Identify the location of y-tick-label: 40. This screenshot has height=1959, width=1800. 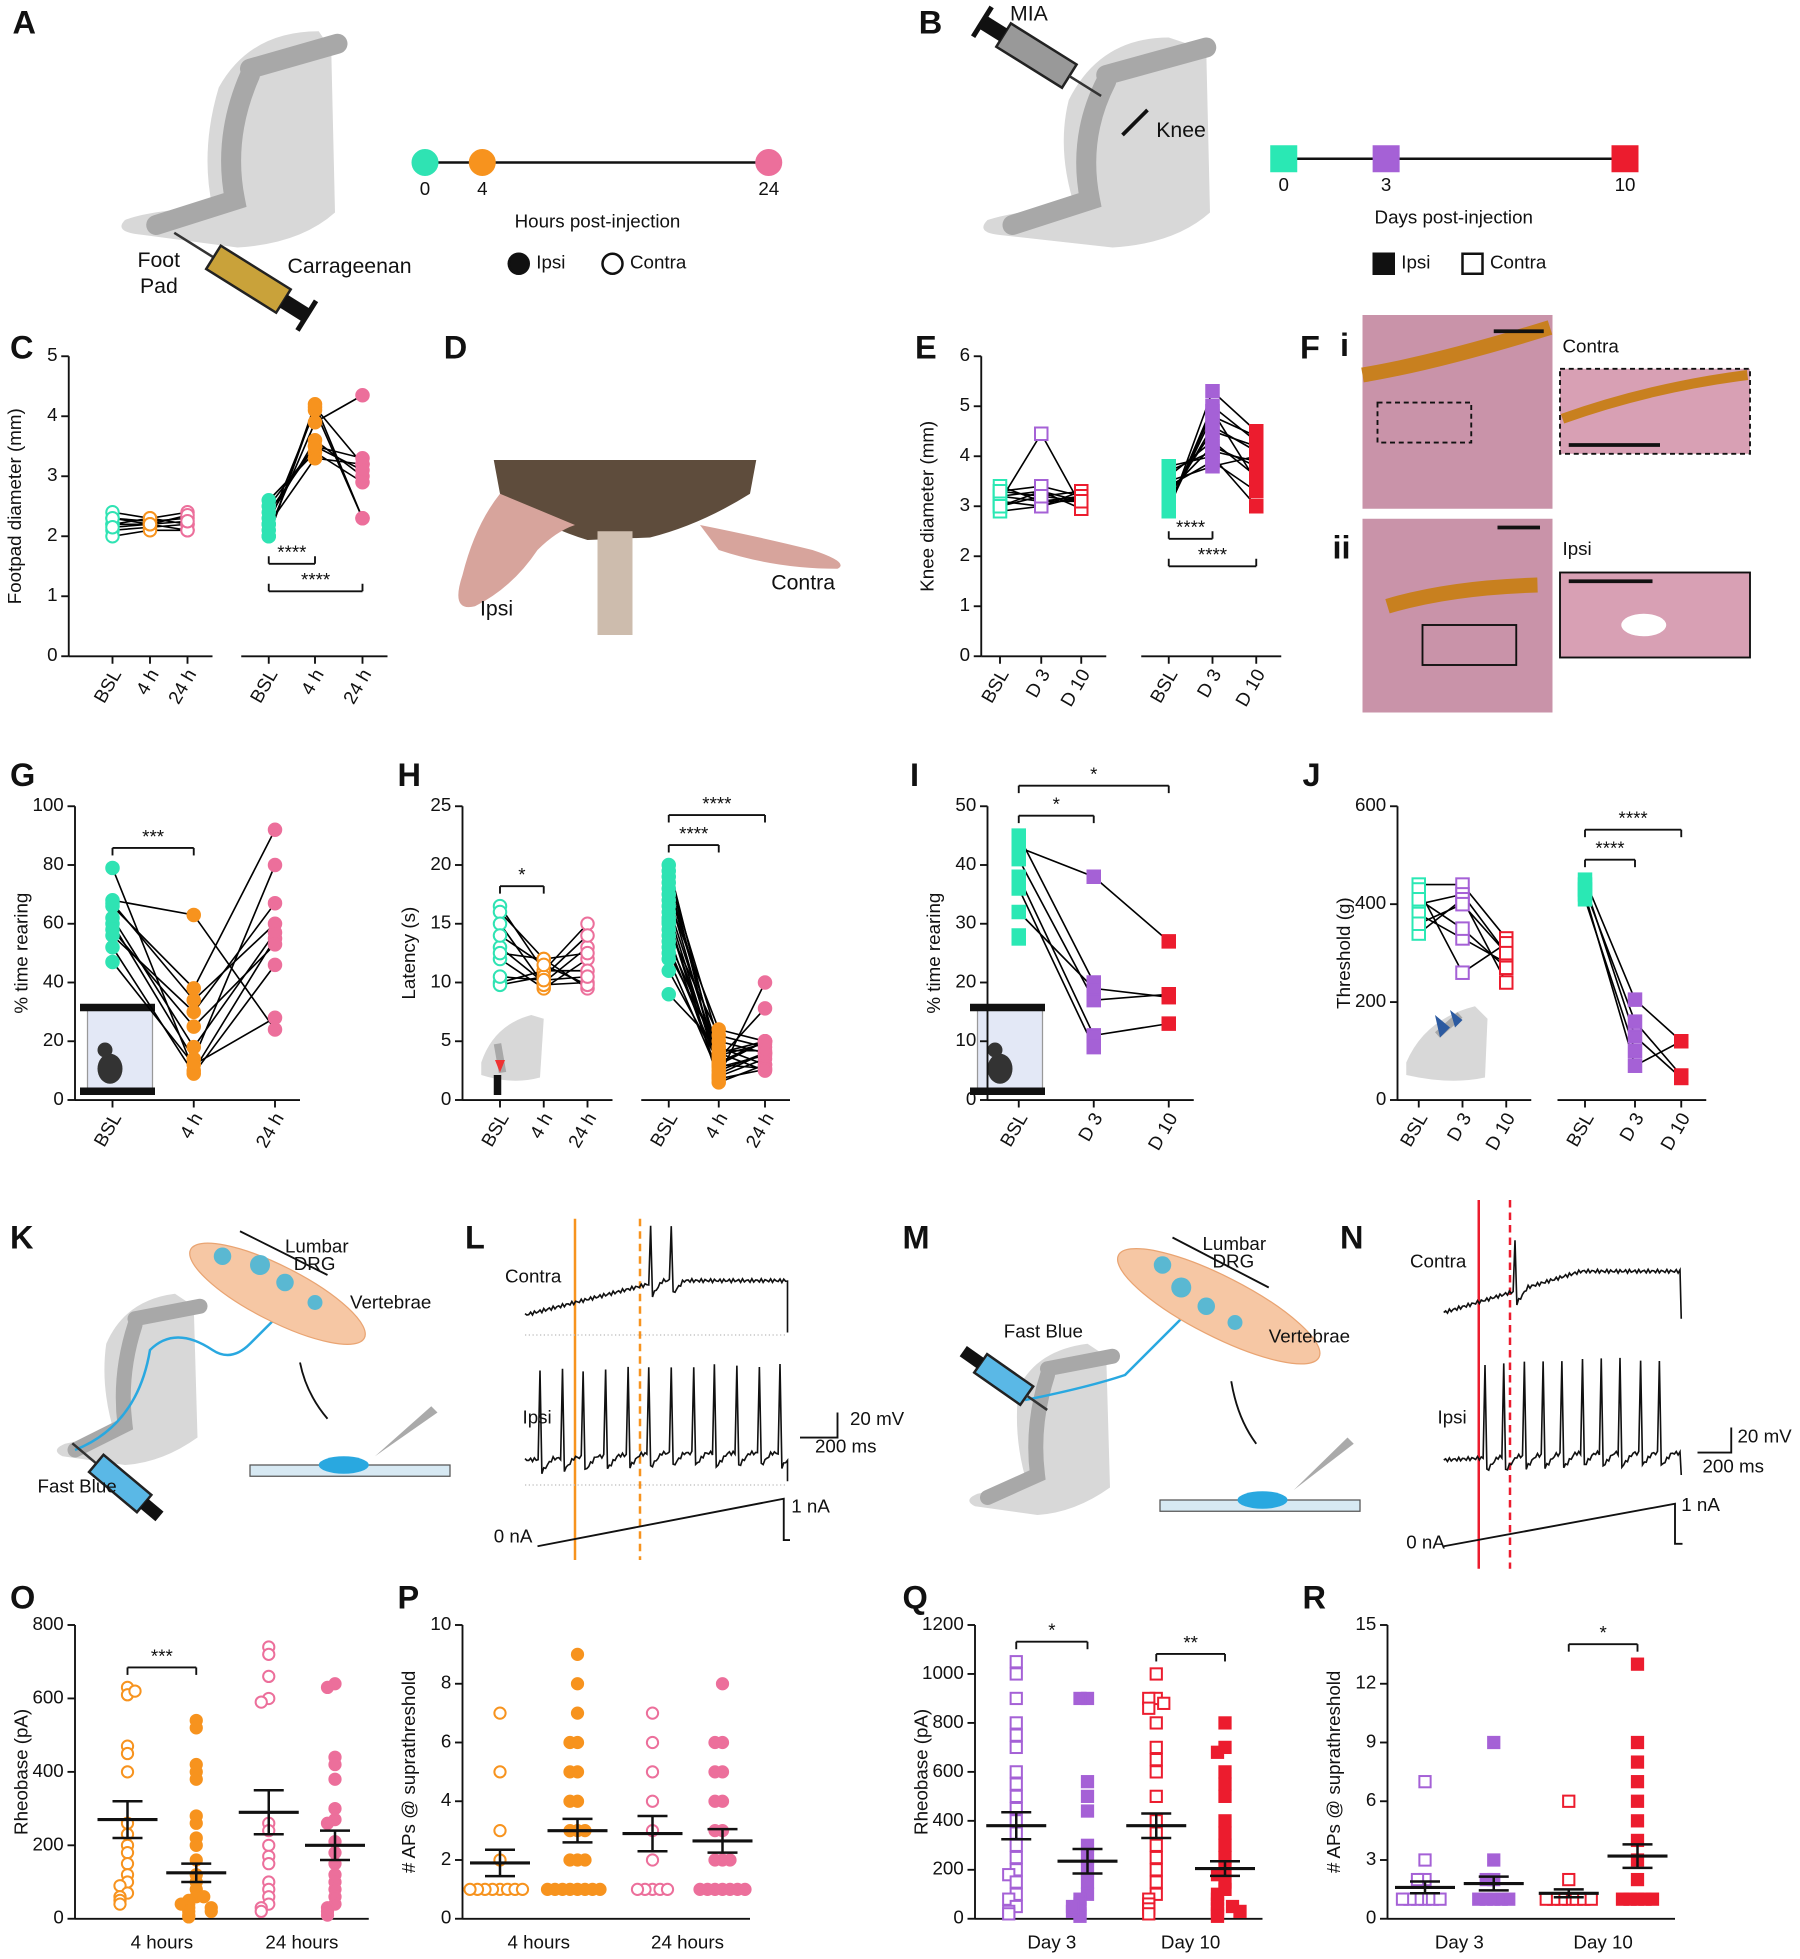
(965, 863).